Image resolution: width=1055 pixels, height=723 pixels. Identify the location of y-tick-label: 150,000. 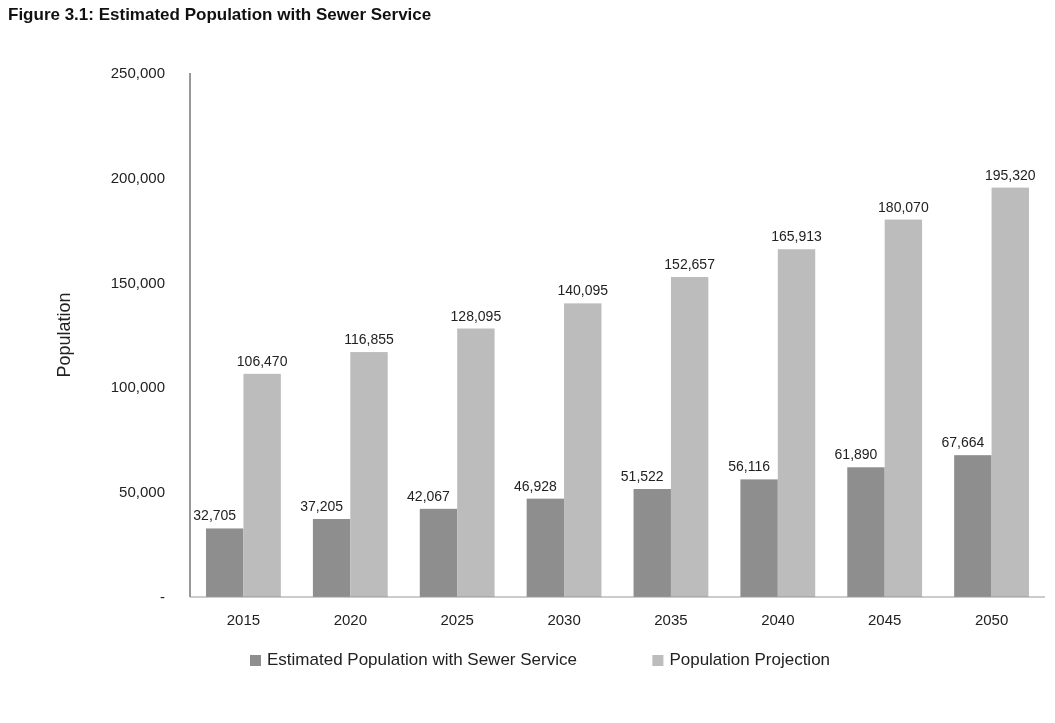
(137, 282).